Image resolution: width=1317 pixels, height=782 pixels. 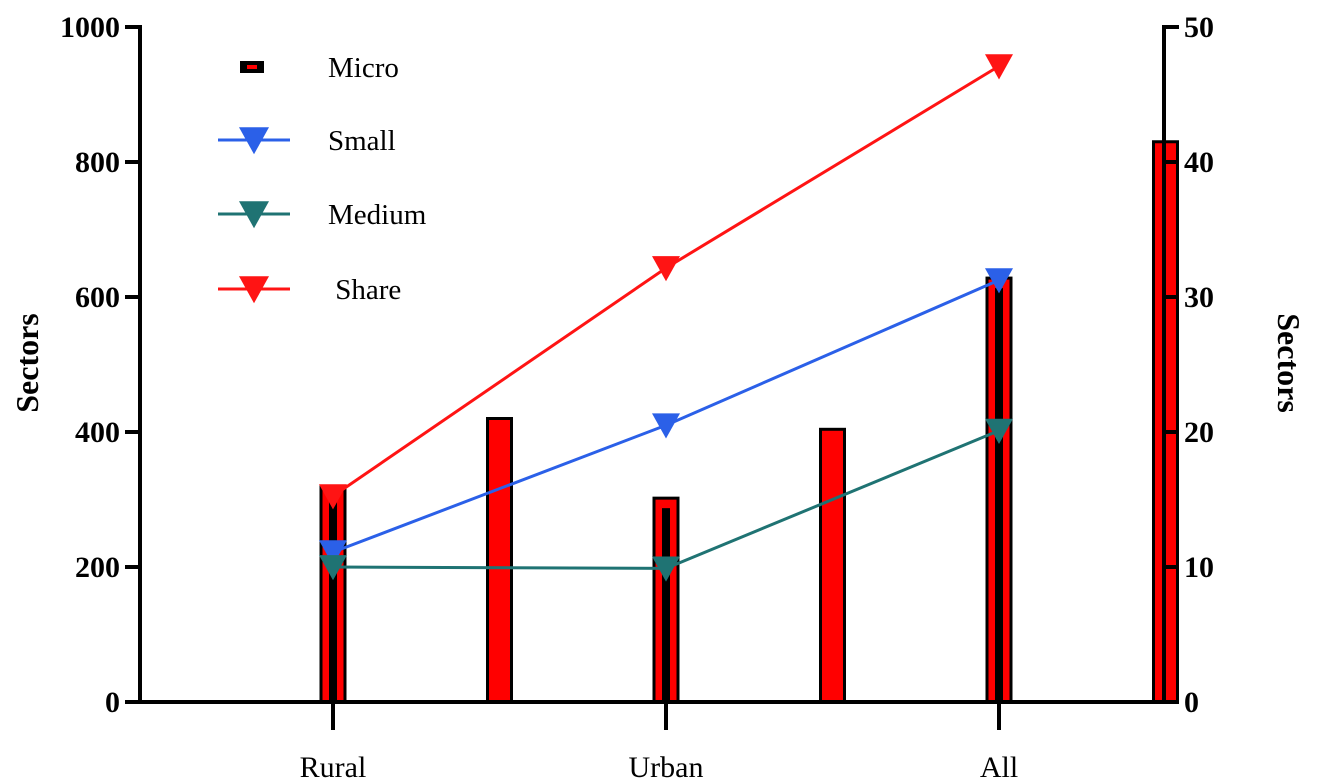 What do you see at coordinates (1199, 567) in the screenshot?
I see `y-tick-label-right: 10` at bounding box center [1199, 567].